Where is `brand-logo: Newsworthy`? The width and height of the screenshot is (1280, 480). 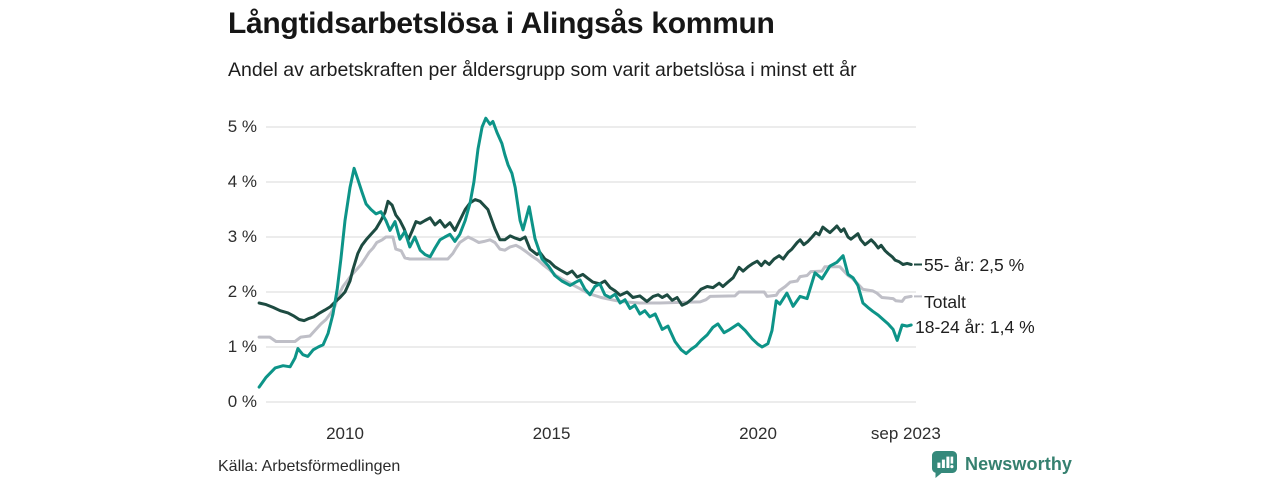
brand-logo: Newsworthy is located at coordinates (1001, 464).